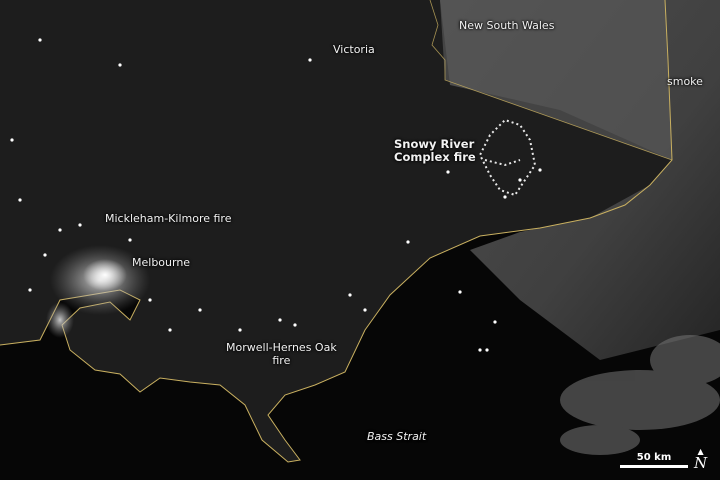  I want to click on state-border, so click(551, 80).